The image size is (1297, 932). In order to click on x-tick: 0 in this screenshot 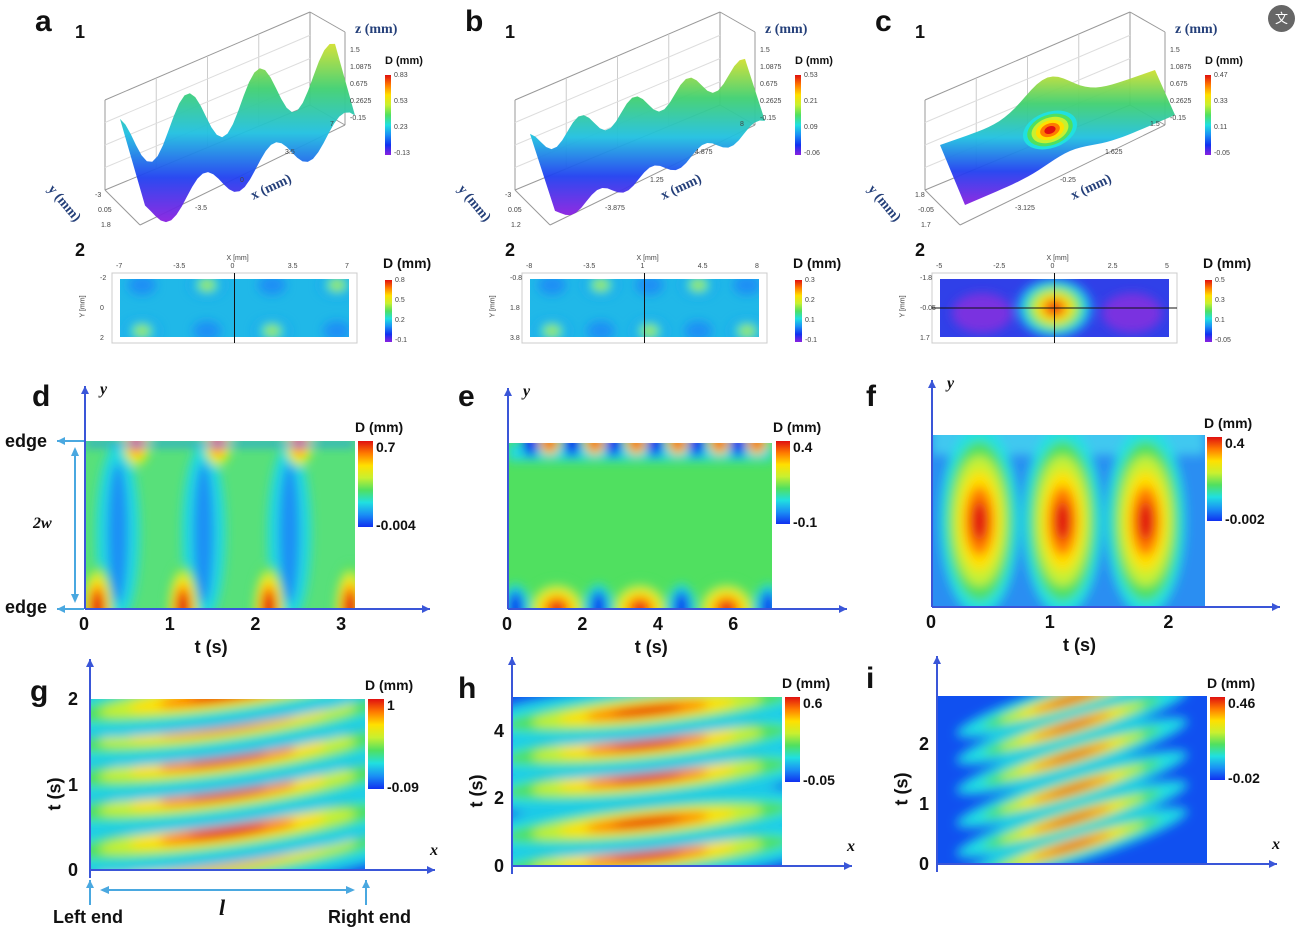, I will do `click(84, 624)`.